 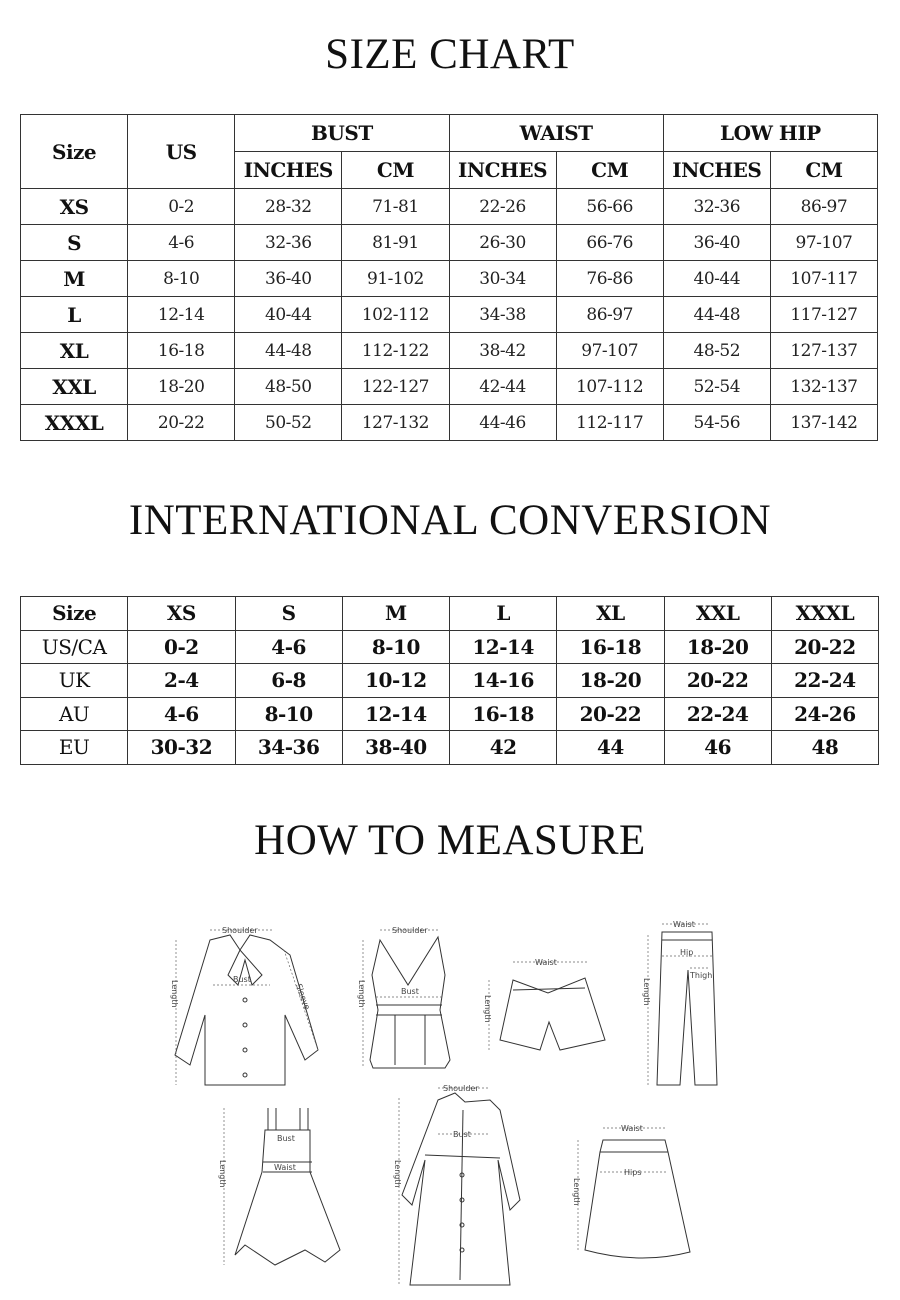 I want to click on value-cell: 22-24, so click(x=717, y=713).